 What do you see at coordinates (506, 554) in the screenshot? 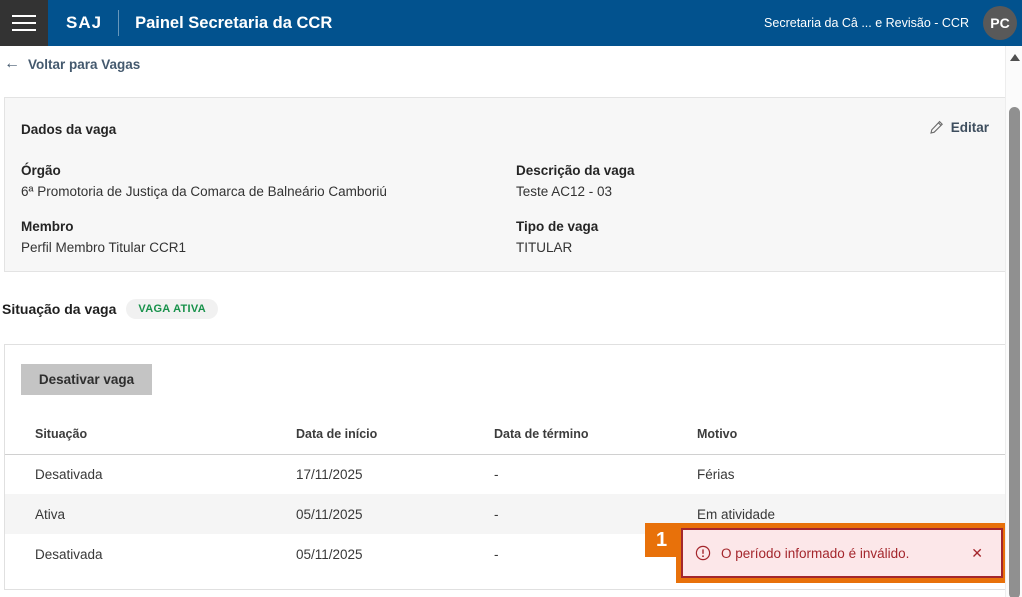
I see `table-row: Desativada 05/11/2025 -` at bounding box center [506, 554].